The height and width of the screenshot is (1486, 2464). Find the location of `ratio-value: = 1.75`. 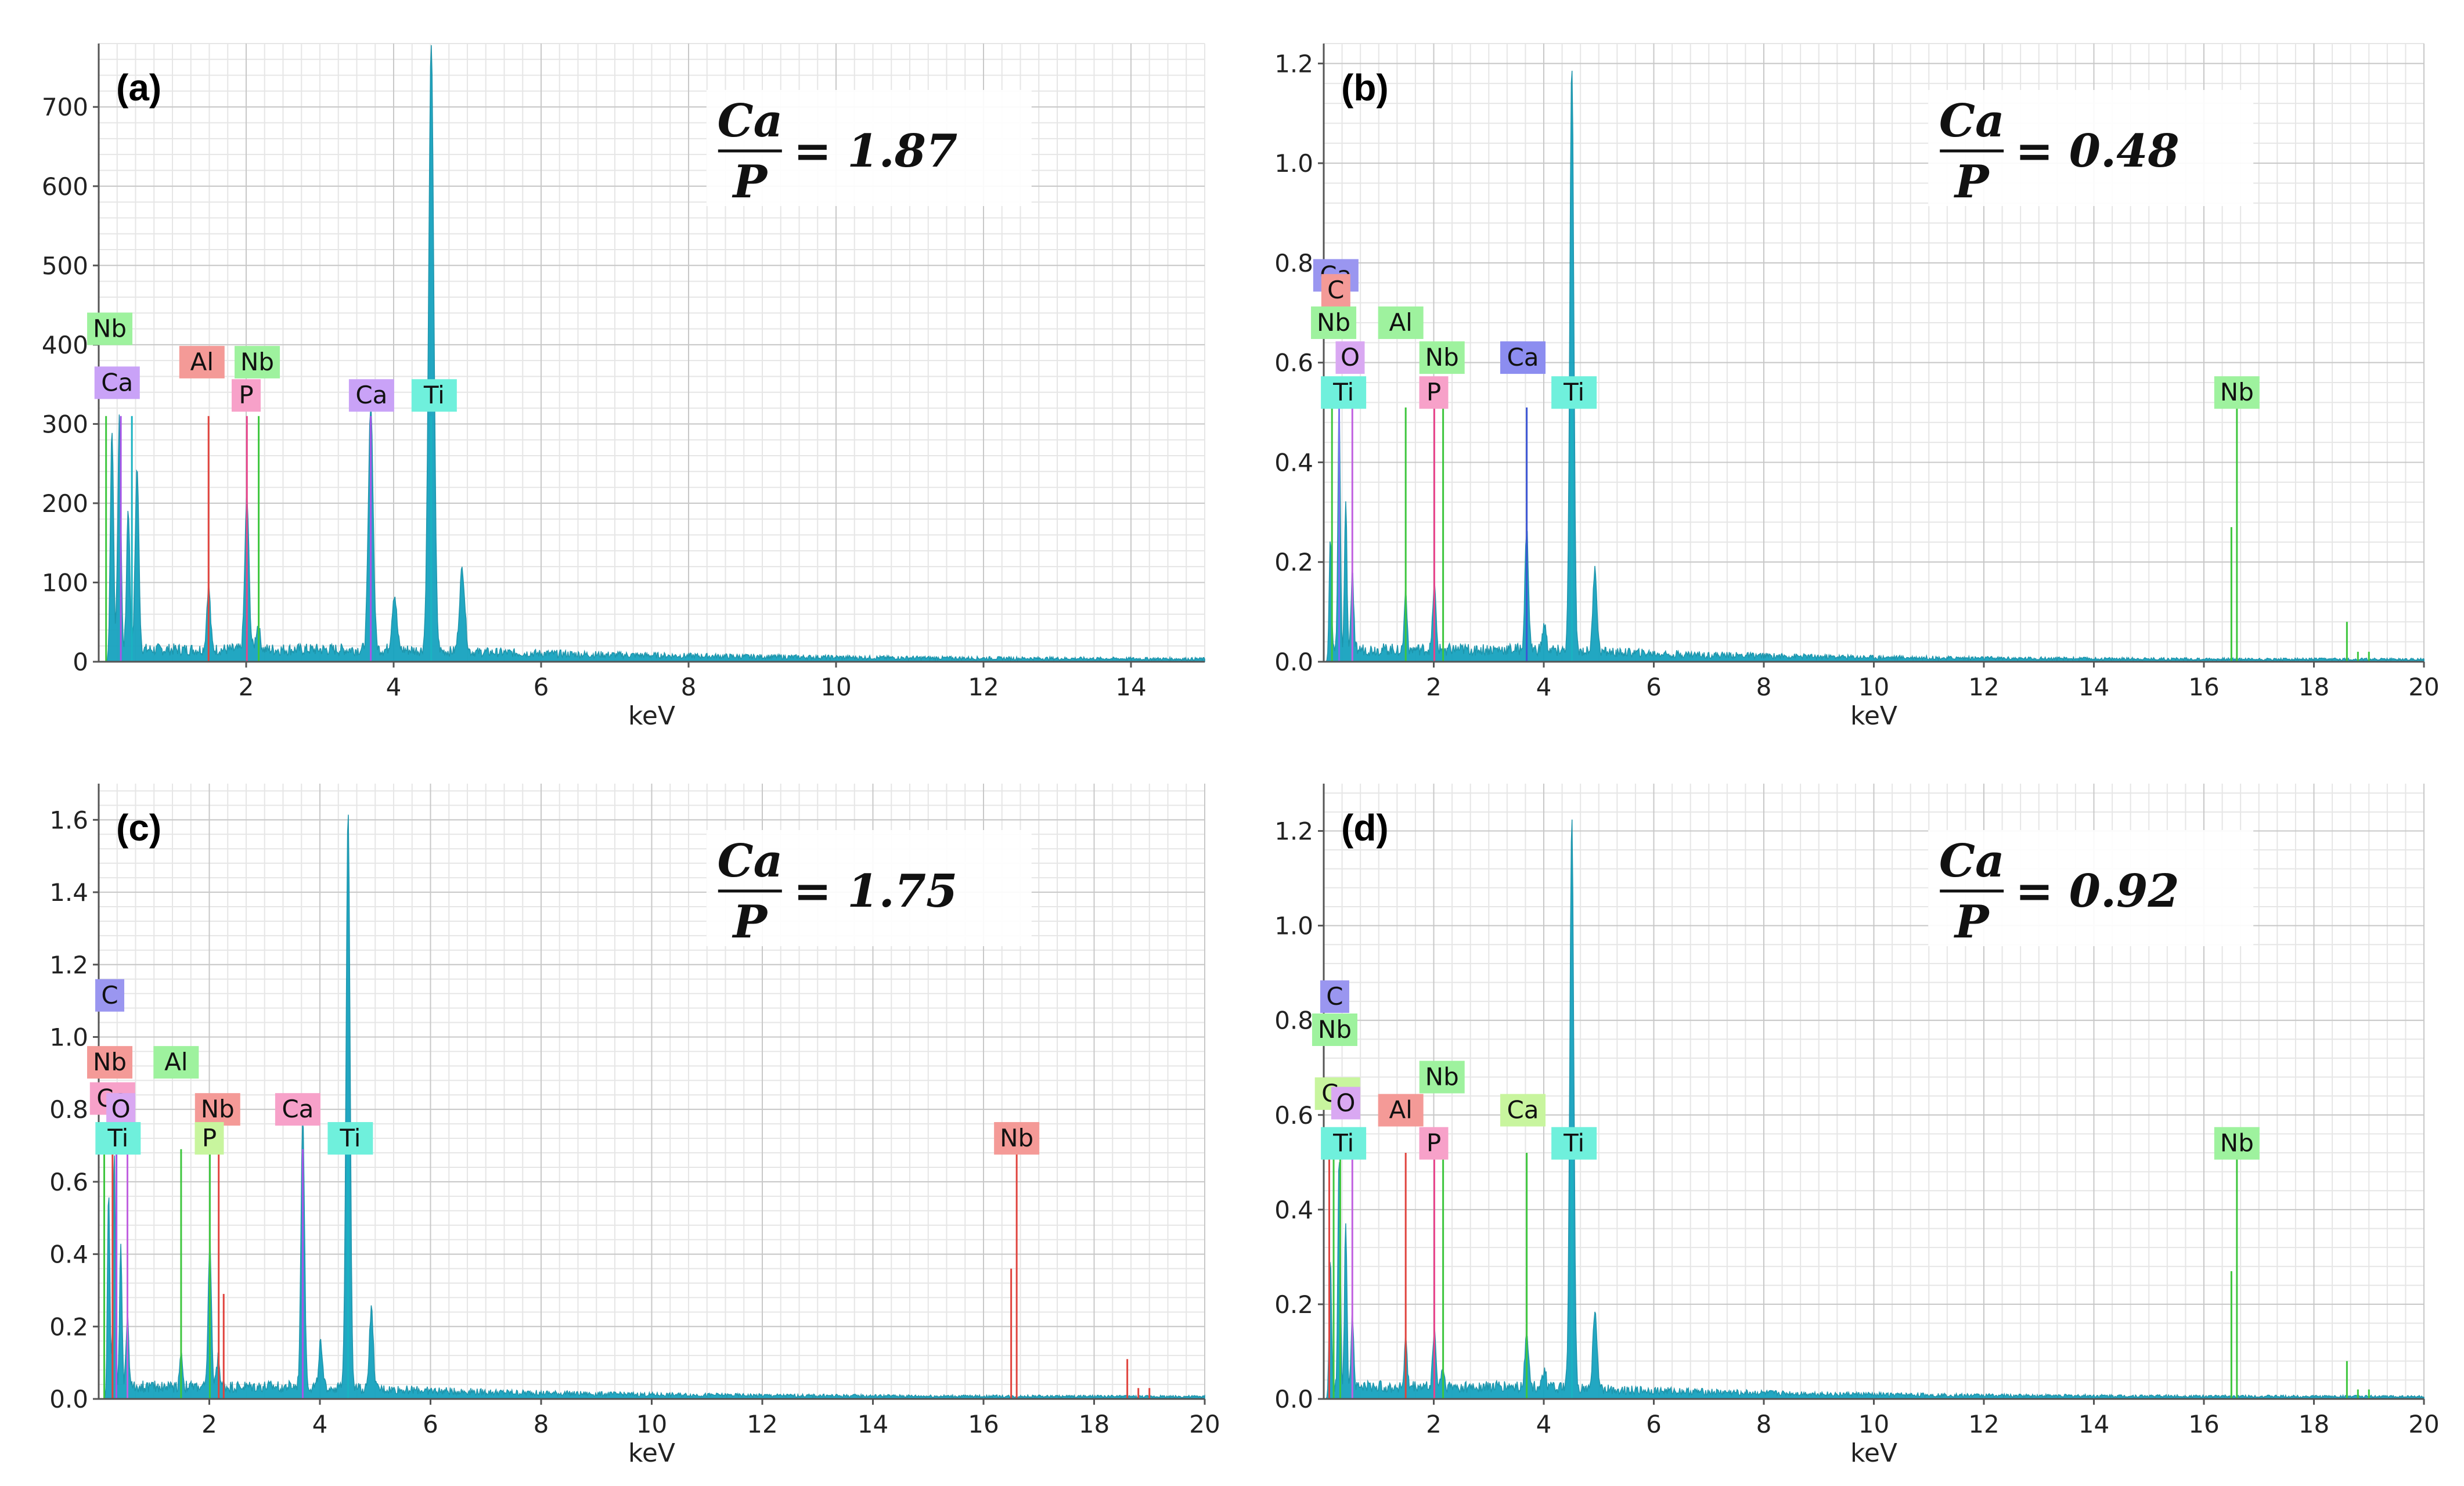

ratio-value: = 1.75 is located at coordinates (875, 891).